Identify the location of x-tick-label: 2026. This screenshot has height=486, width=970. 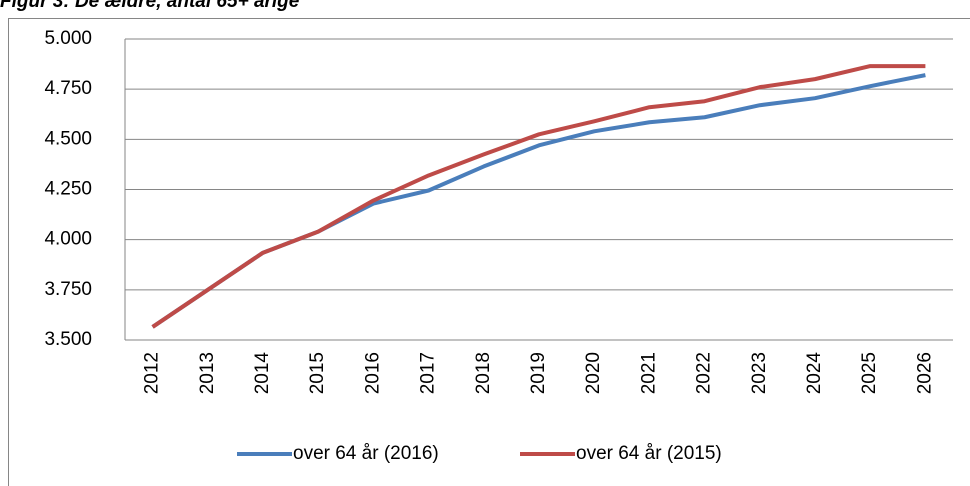
(924, 373).